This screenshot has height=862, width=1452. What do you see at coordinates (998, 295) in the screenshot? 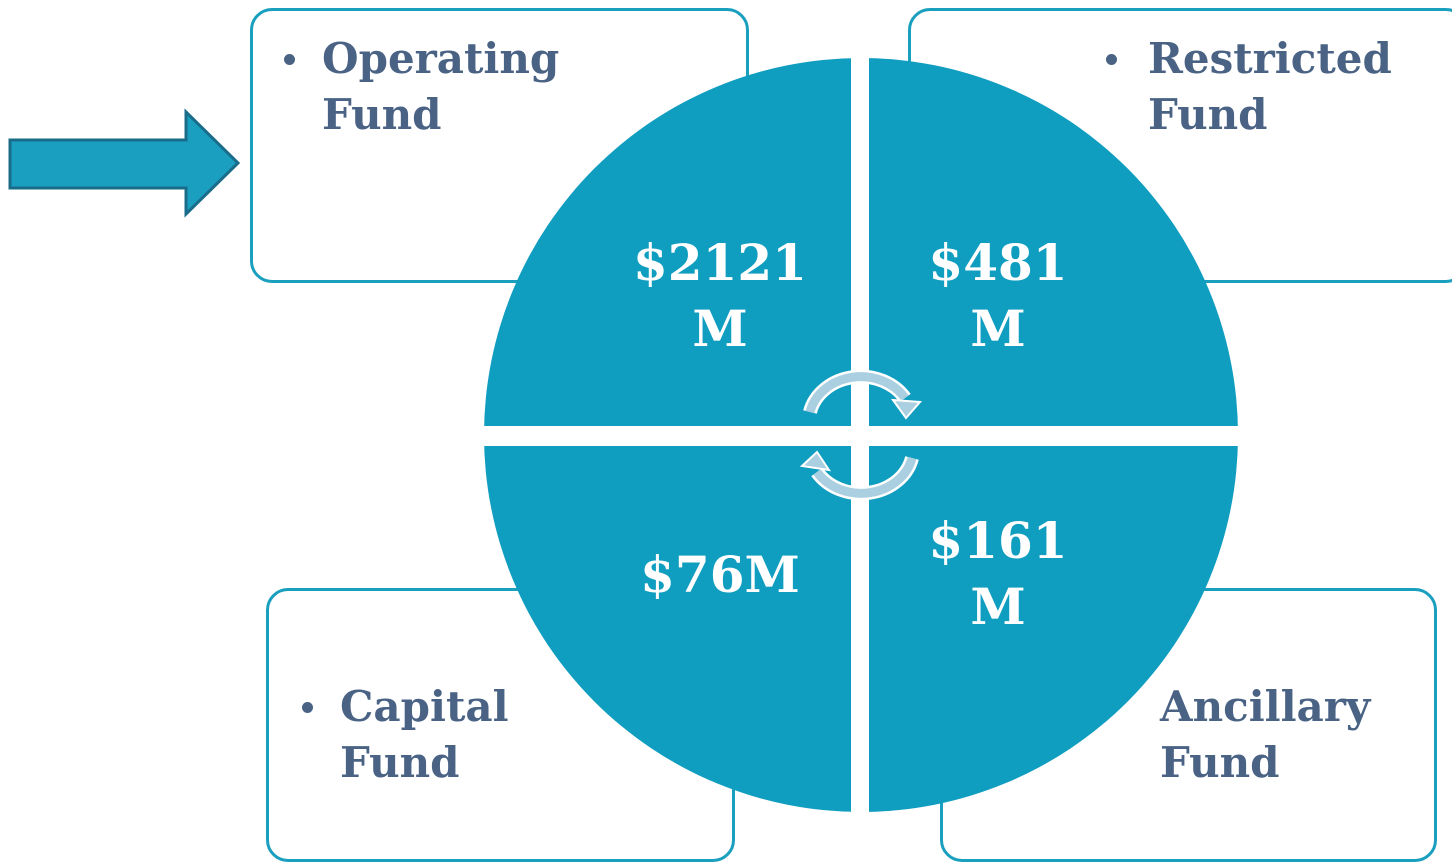
I see `fund-amount: $481 M` at bounding box center [998, 295].